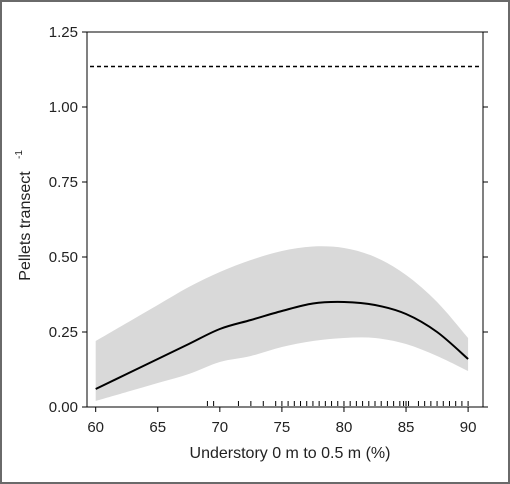 This screenshot has height=484, width=510. I want to click on y-tick-label: 1.00, so click(63, 107).